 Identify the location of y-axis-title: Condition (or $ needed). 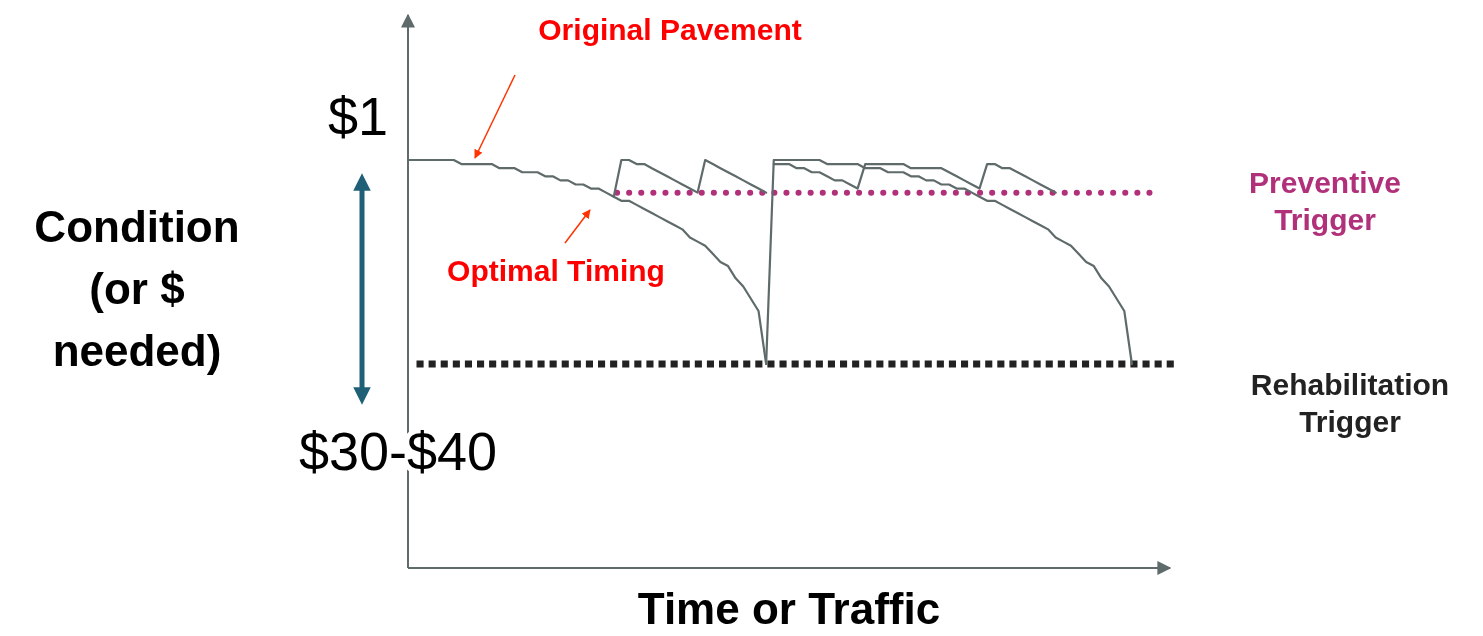
(137, 288).